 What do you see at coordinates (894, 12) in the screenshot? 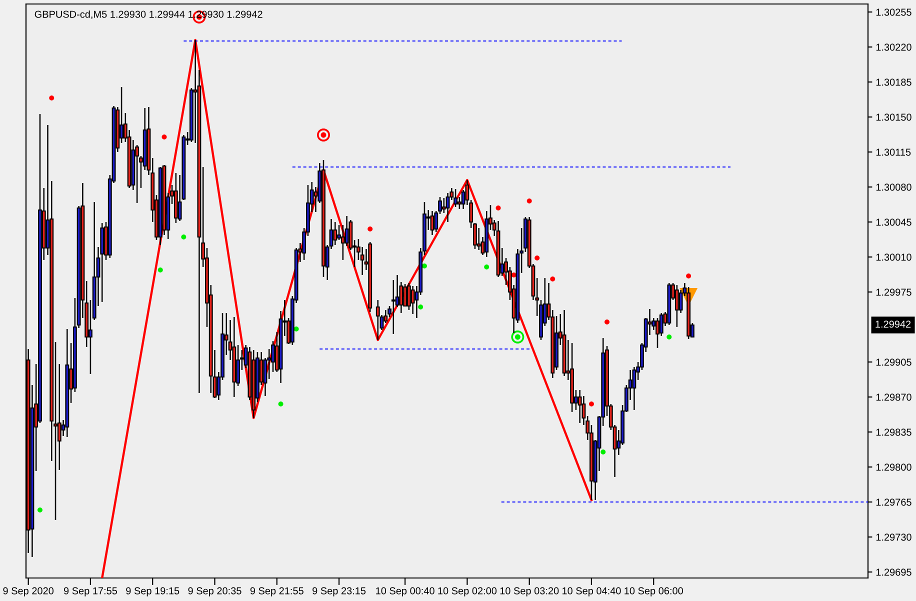
I see `y-tick-label: 1.30255` at bounding box center [894, 12].